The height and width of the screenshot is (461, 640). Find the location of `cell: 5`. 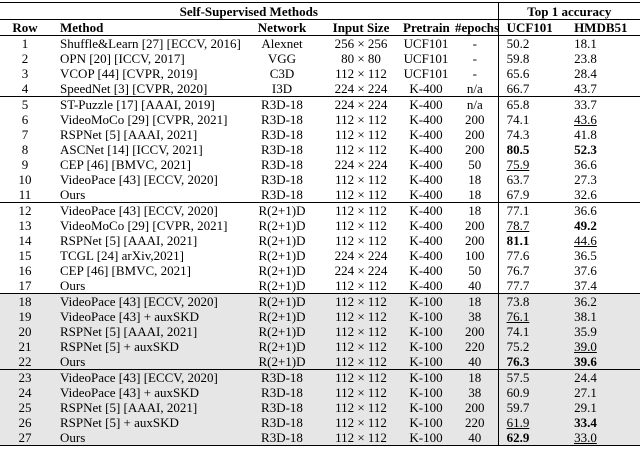

cell: 5 is located at coordinates (25, 104).